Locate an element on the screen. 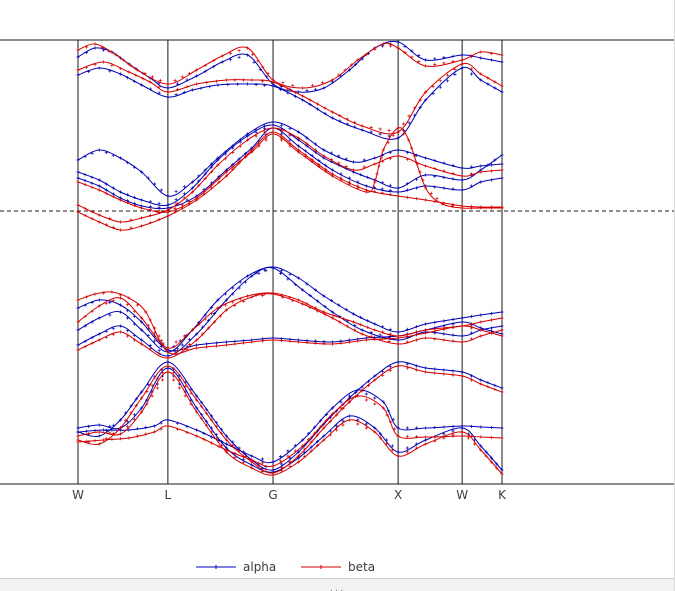  legend-alpha-marker-icon is located at coordinates (216, 567).